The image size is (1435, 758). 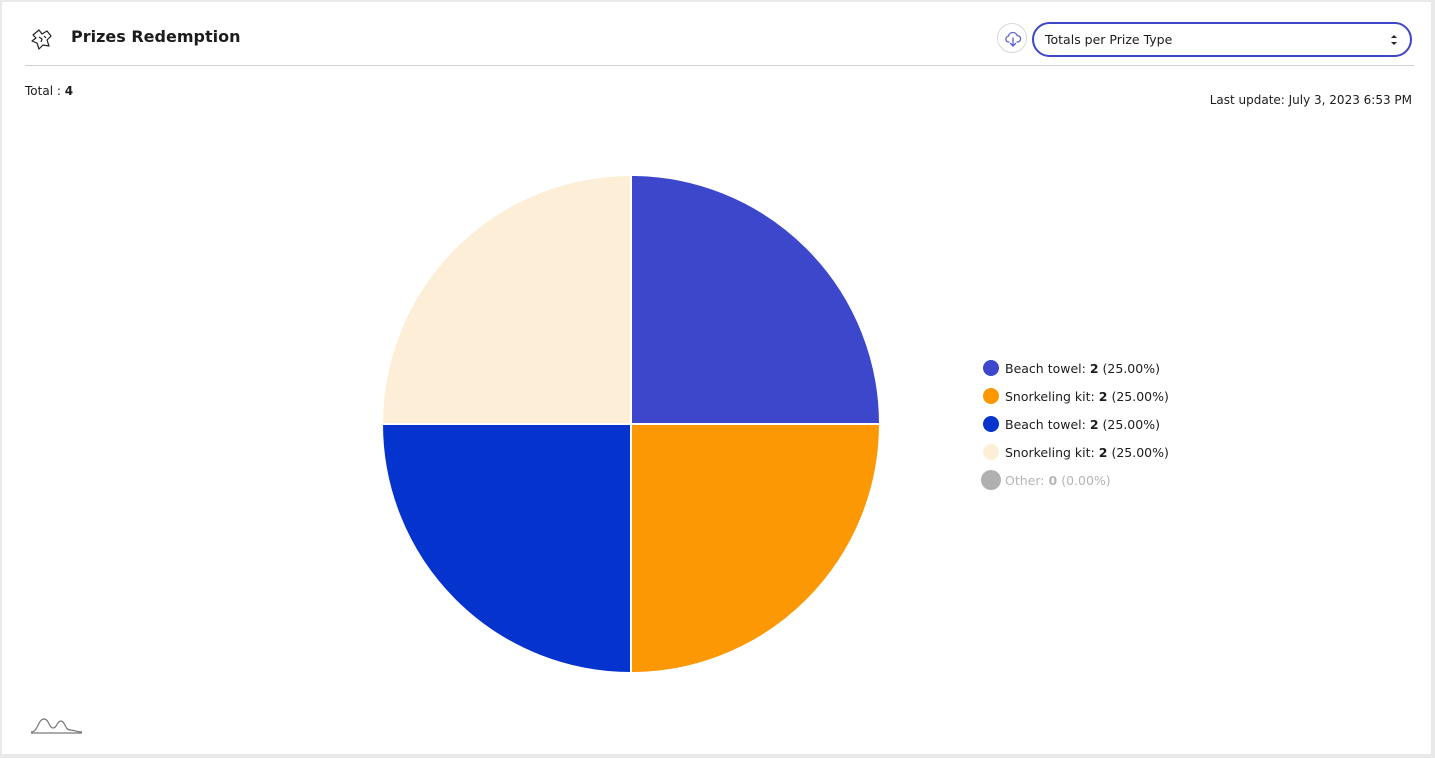 I want to click on total-count: Total : 4, so click(x=49, y=91).